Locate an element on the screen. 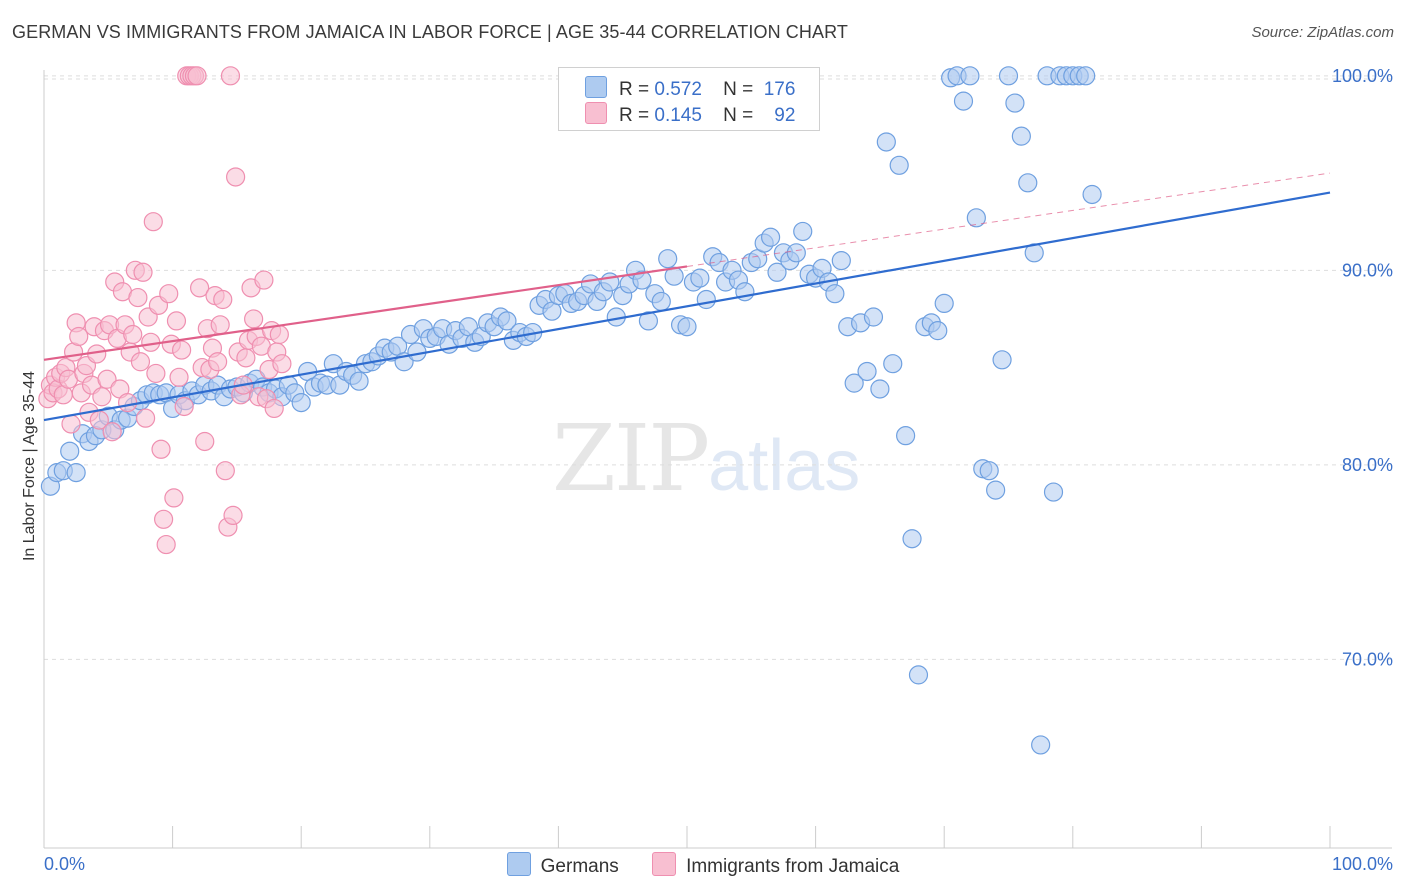 The image size is (1406, 892). legend-n-value-jamaica: 92 is located at coordinates (785, 115).